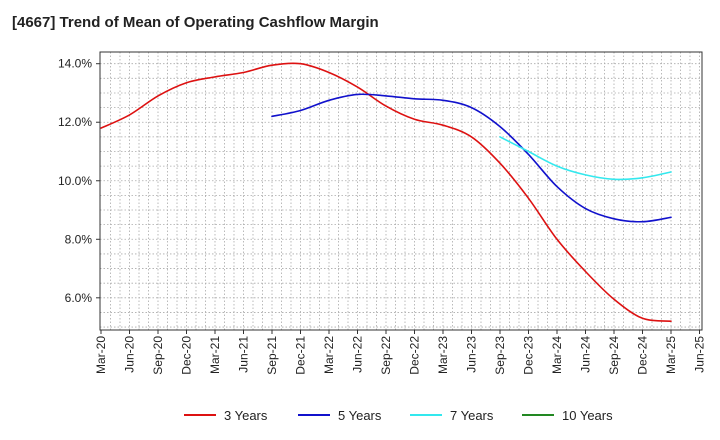 The image size is (720, 440). I want to click on y-tick-label: 10.0%, so click(75, 181).